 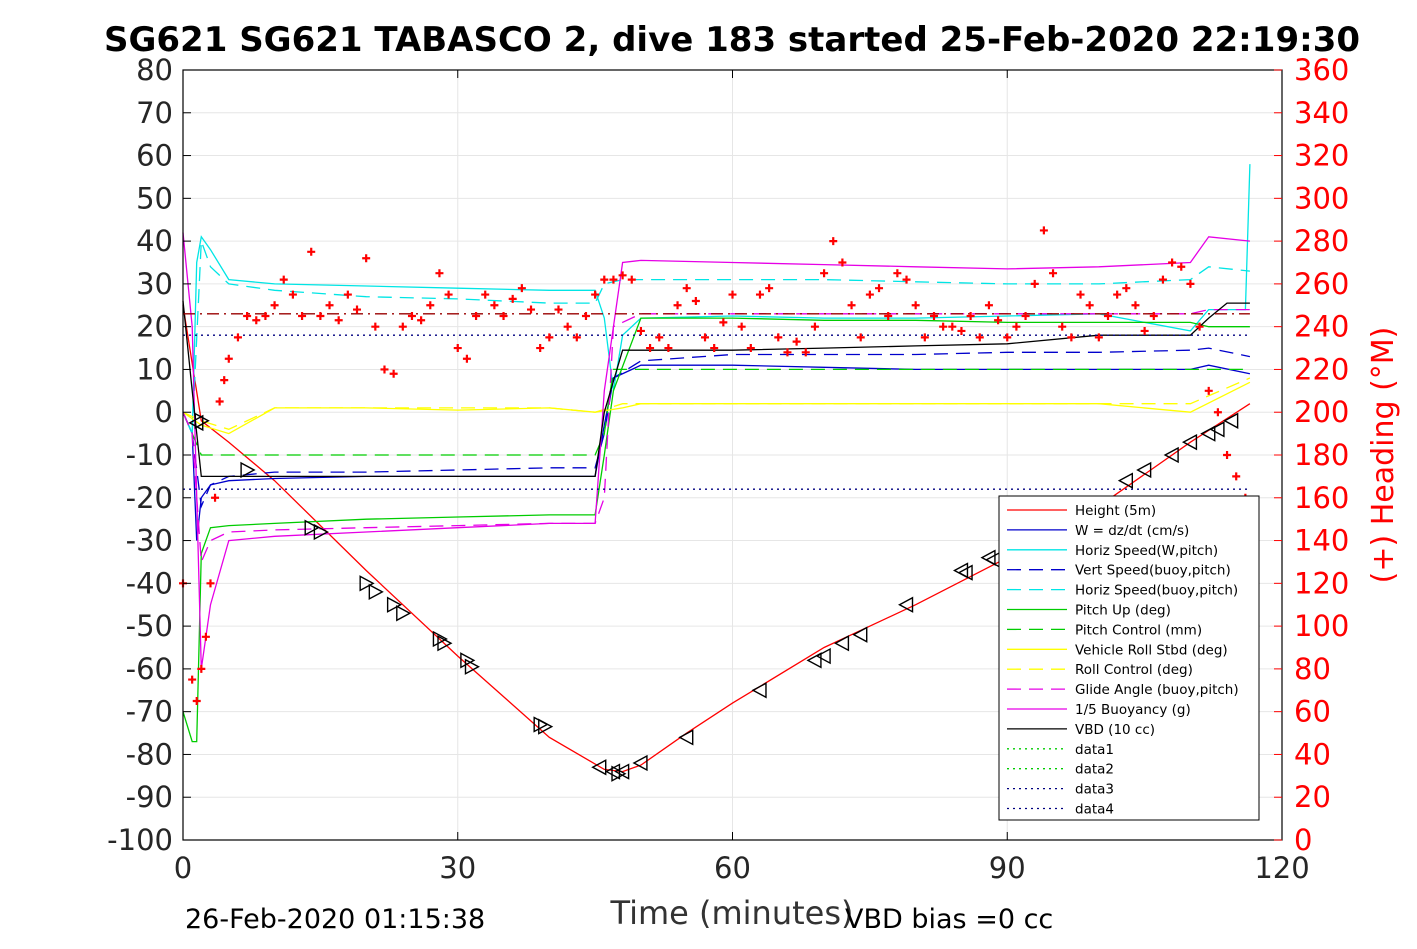 I want to click on legend-label-4: Horiz Speed(buoy,pitch), so click(x=1156, y=591).